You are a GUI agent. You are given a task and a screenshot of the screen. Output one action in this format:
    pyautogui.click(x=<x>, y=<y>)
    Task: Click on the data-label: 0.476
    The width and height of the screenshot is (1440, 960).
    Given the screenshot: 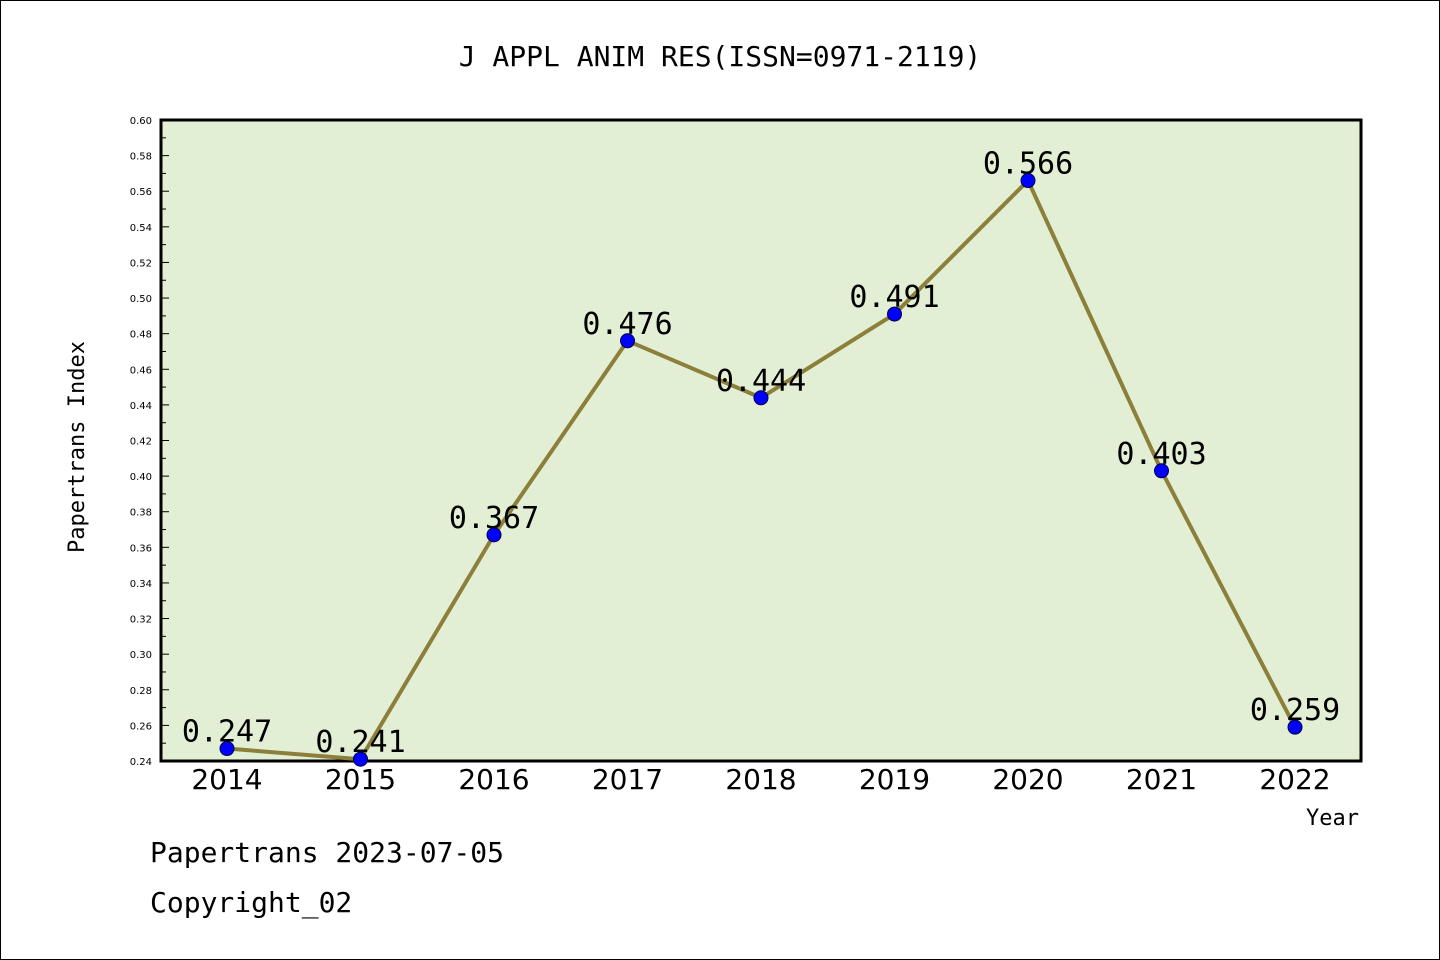 What is the action you would take?
    pyautogui.click(x=627, y=324)
    